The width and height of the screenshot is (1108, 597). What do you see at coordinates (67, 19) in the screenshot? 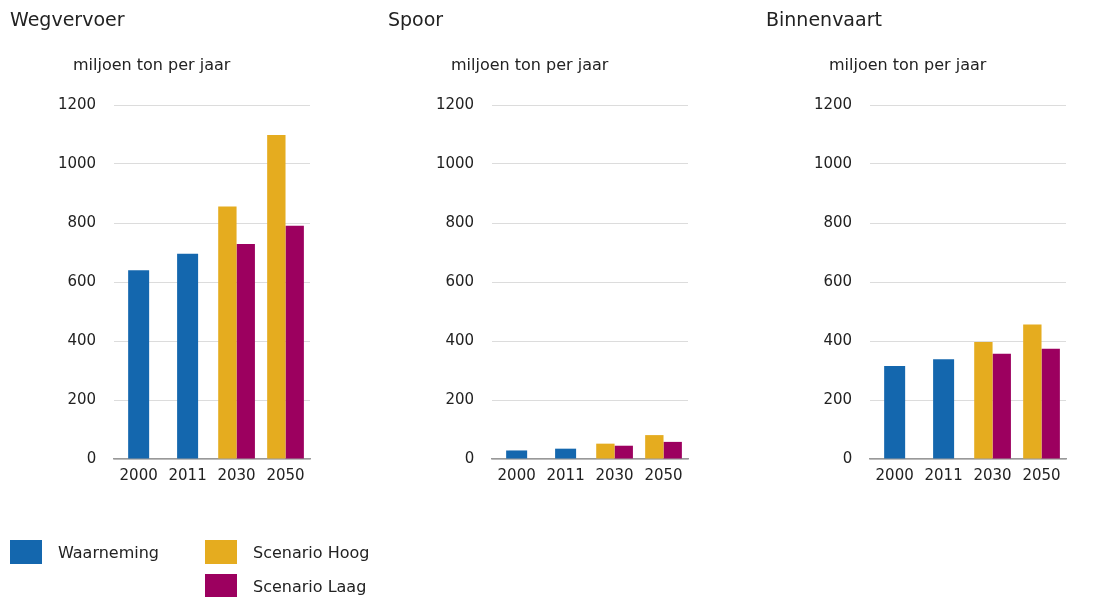
I see `chart-title: Wegvervoer` at bounding box center [67, 19].